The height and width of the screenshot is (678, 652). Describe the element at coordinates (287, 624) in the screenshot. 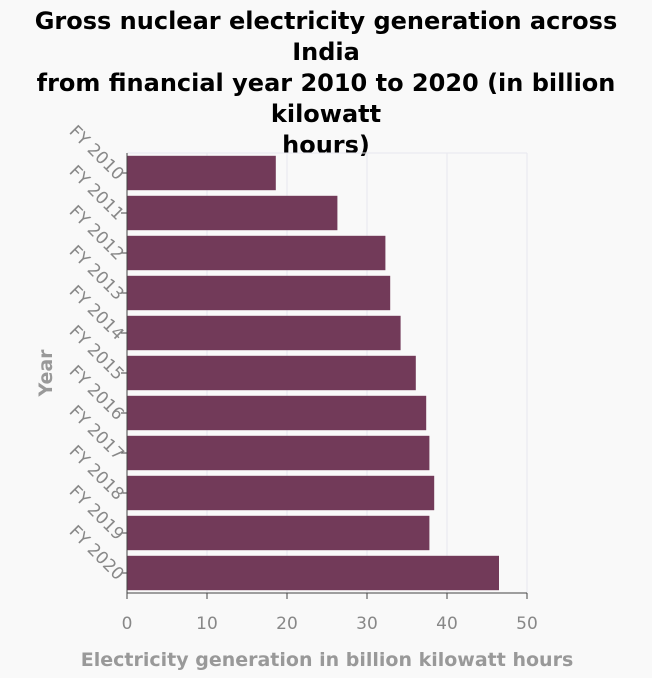

I see `x-tick-label: 20` at that location.